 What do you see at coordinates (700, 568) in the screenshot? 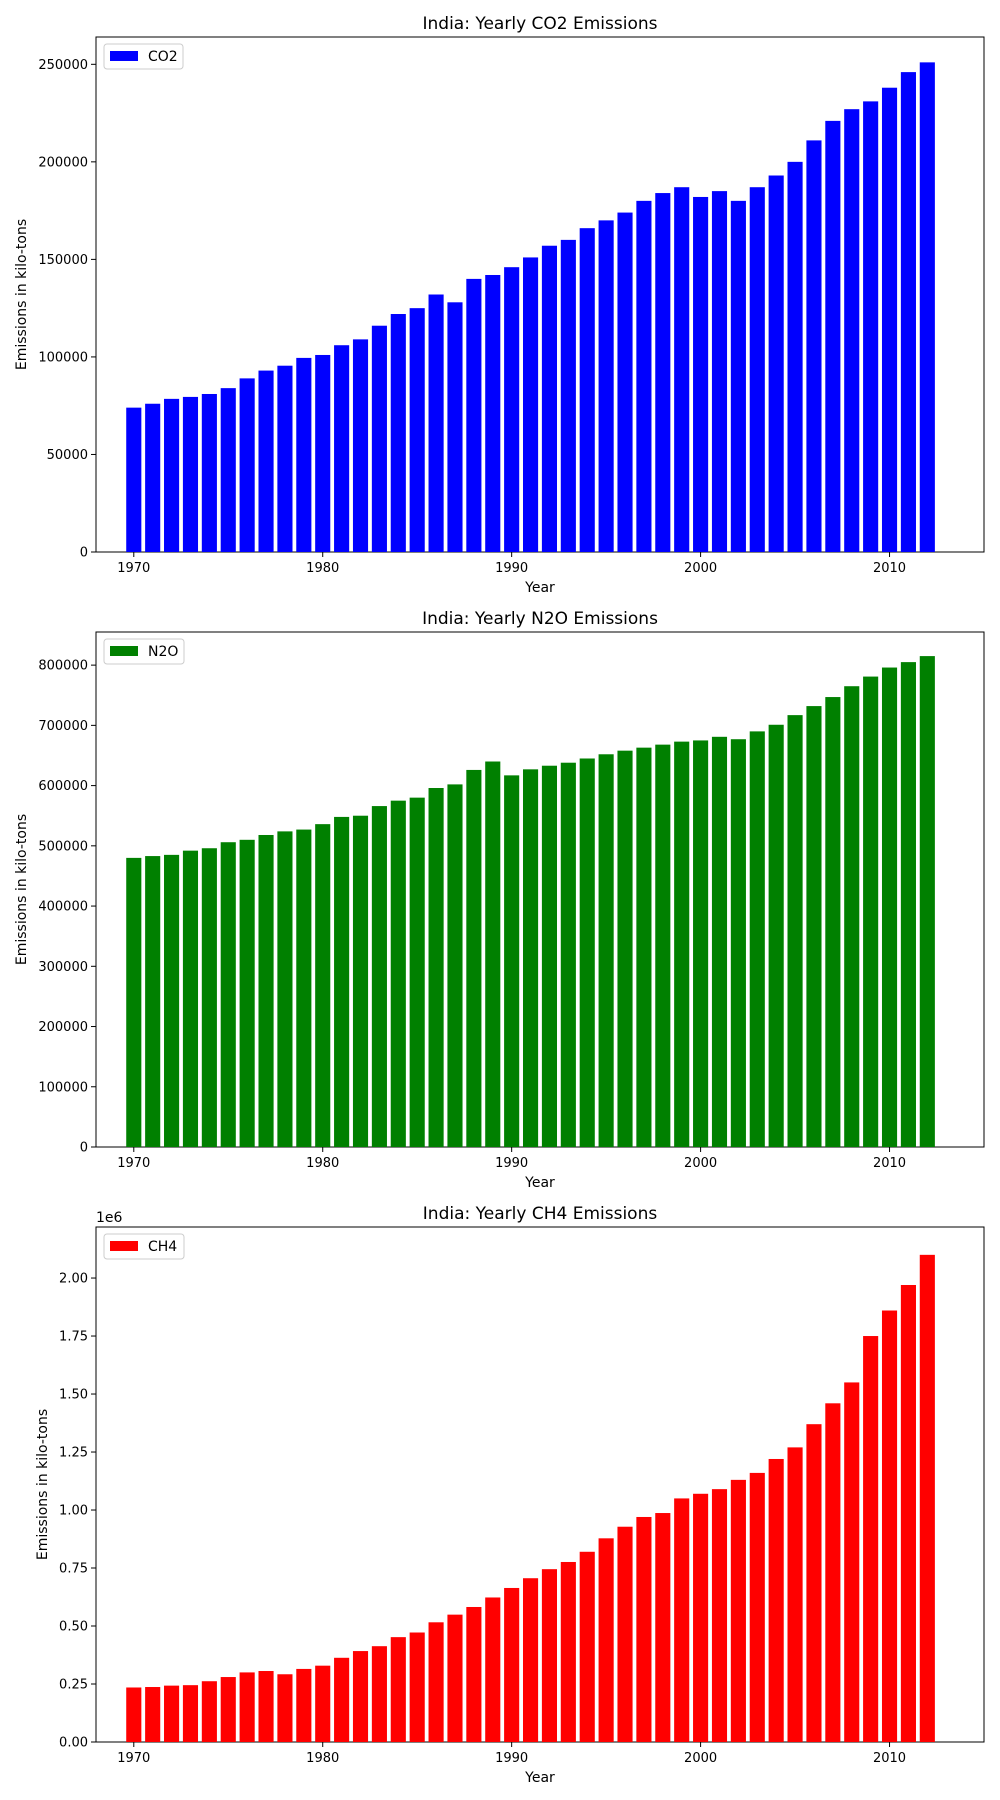
I see `co2-x-tick-label: 2000` at bounding box center [700, 568].